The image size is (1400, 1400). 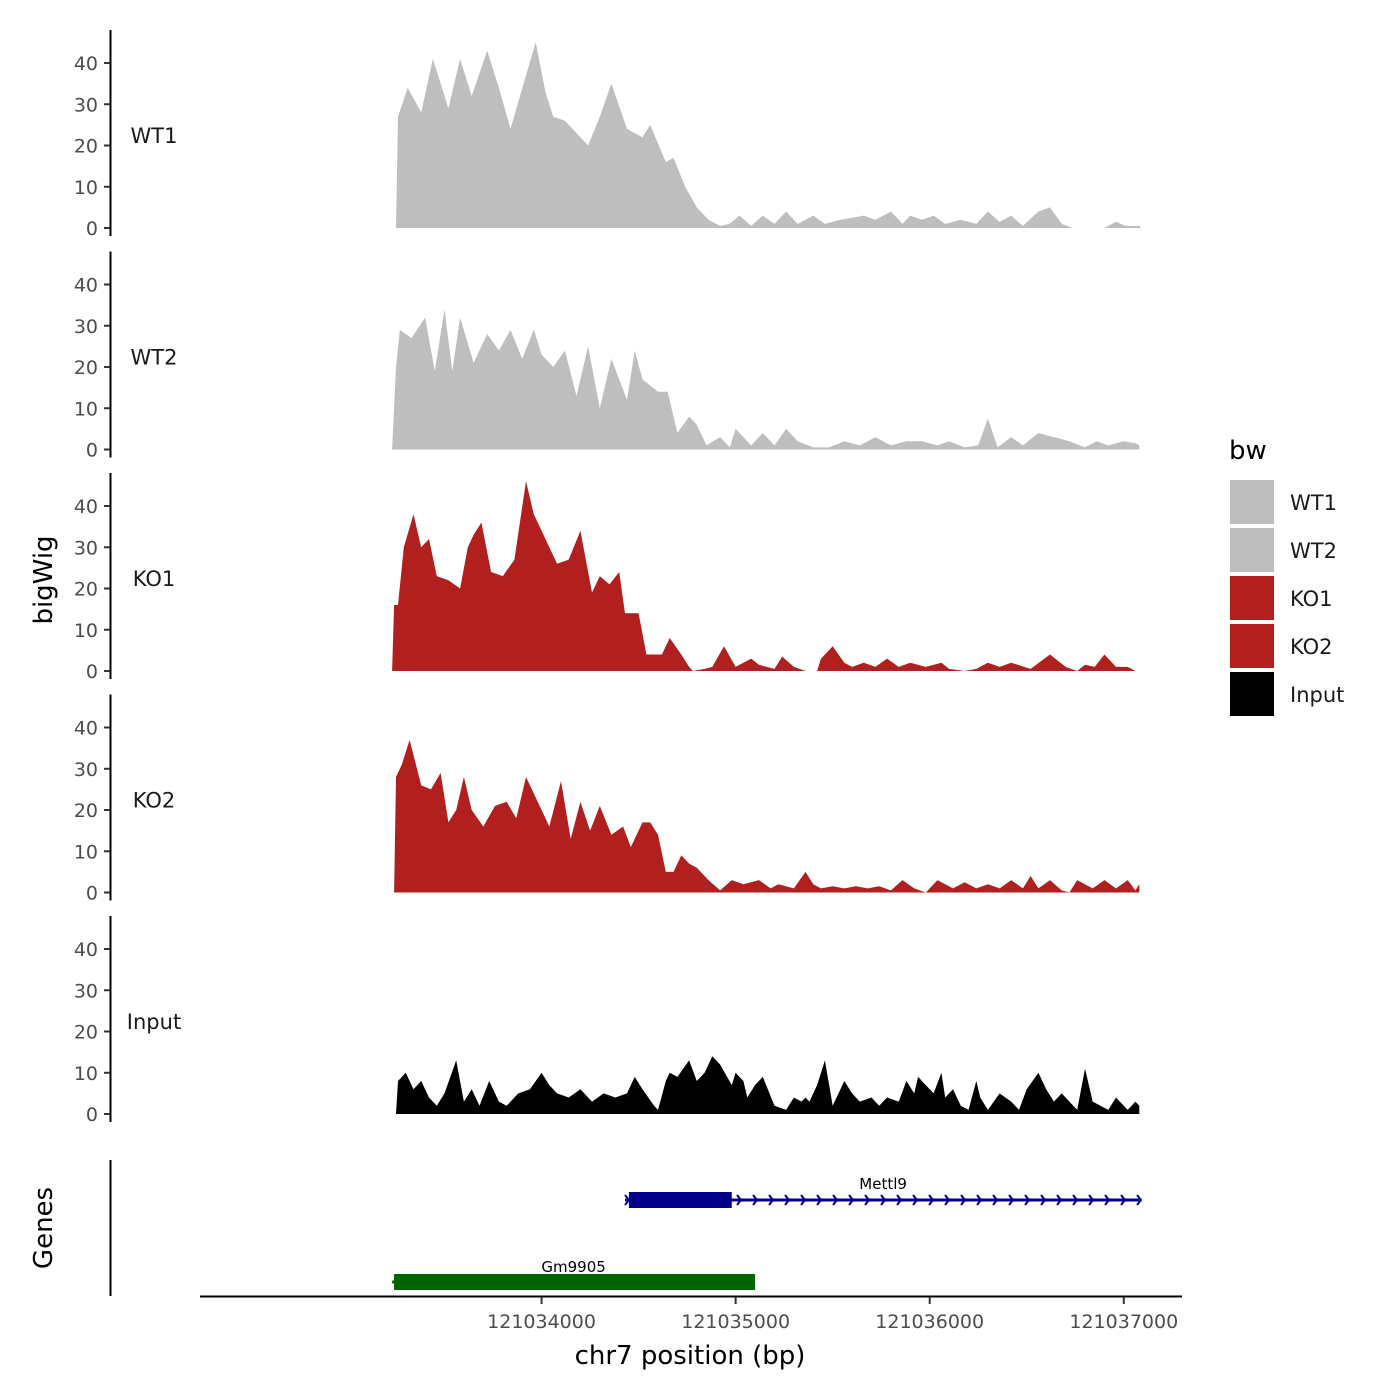 What do you see at coordinates (1123, 1322) in the screenshot?
I see `x-tick-label: 121037000` at bounding box center [1123, 1322].